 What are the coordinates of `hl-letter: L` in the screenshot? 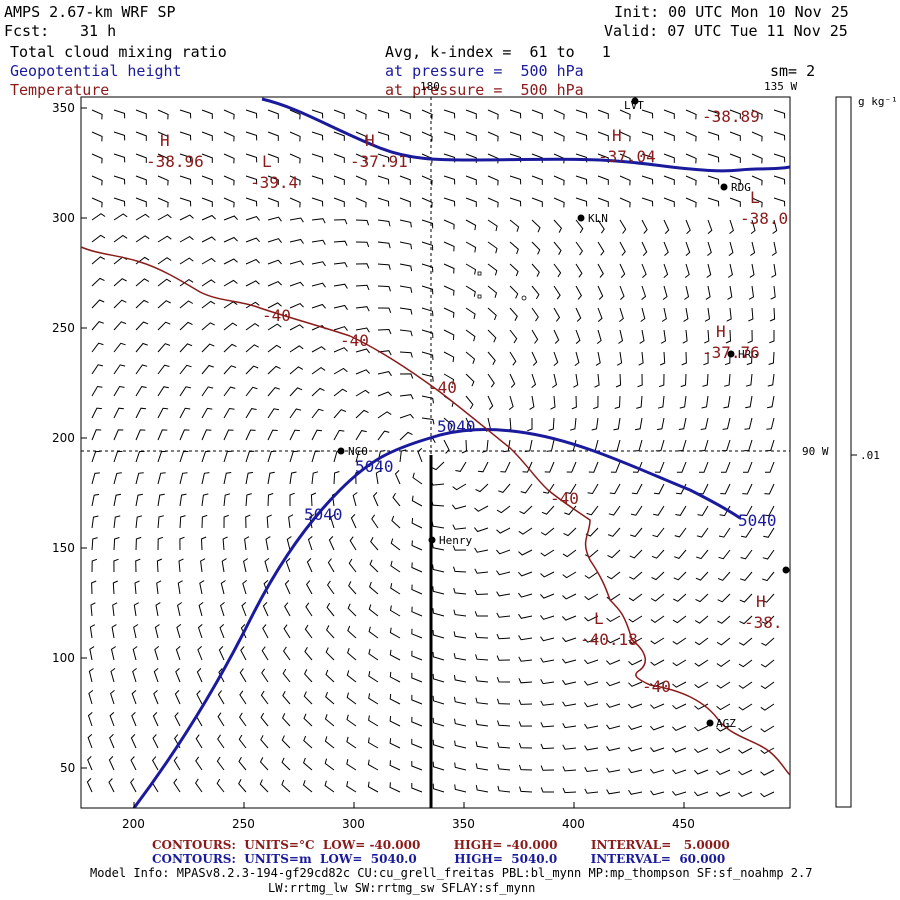 It's located at (599, 618).